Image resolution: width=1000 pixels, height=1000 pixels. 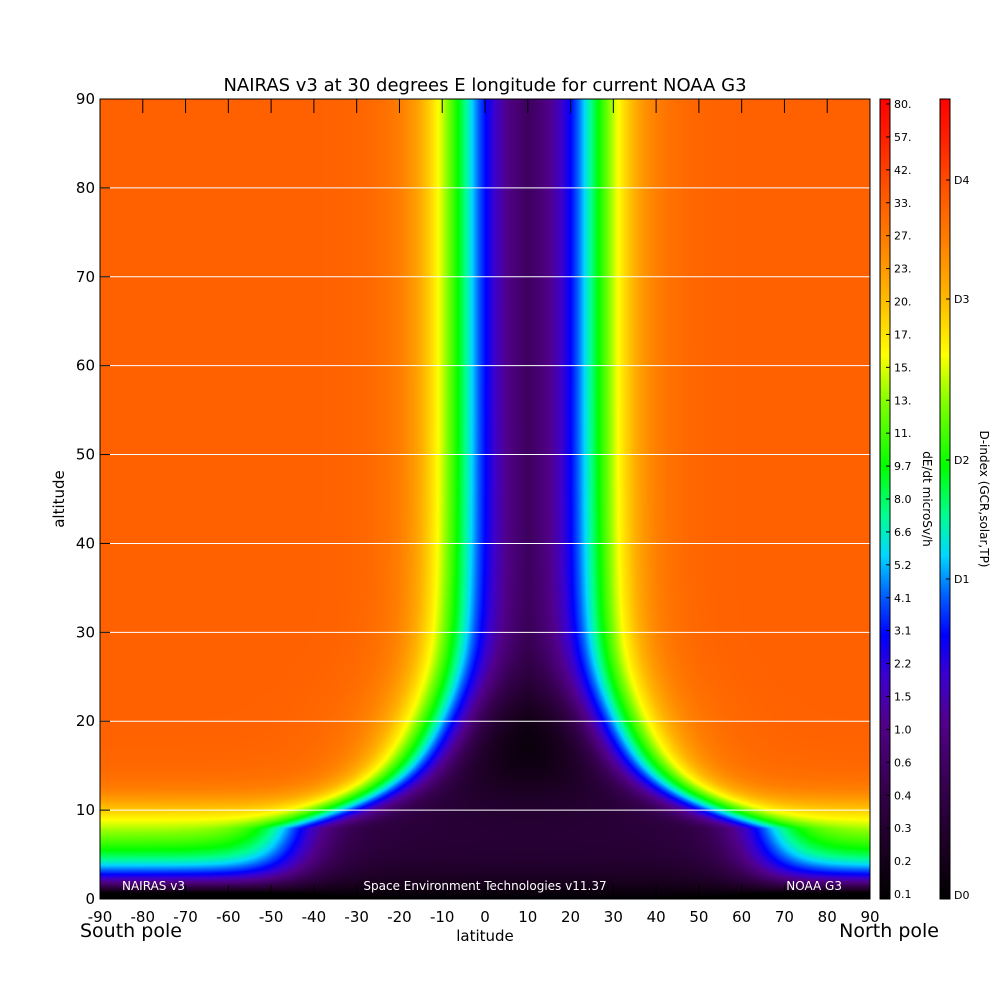 I want to click on dose-tick-label: 0.6, so click(x=903, y=762).